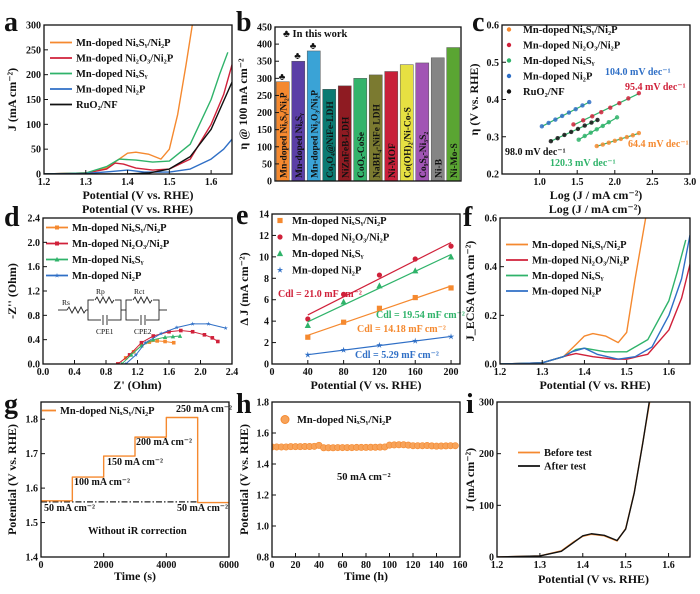 The height and width of the screenshot is (594, 700). I want to click on y-tick-label: 0.6, so click(493, 26).